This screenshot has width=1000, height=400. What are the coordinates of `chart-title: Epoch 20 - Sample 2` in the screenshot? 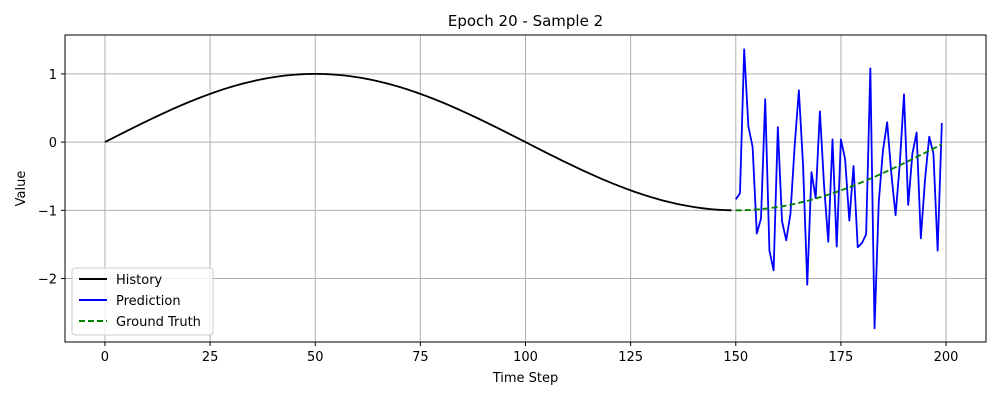 It's located at (525, 21).